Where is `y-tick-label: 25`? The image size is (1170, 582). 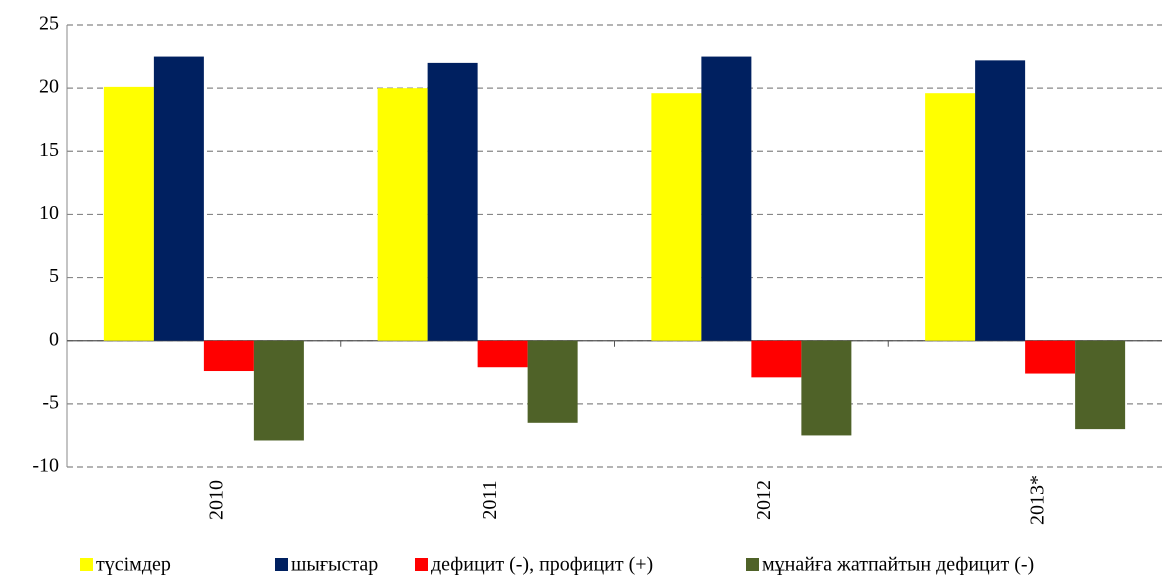
y-tick-label: 25 is located at coordinates (49, 24).